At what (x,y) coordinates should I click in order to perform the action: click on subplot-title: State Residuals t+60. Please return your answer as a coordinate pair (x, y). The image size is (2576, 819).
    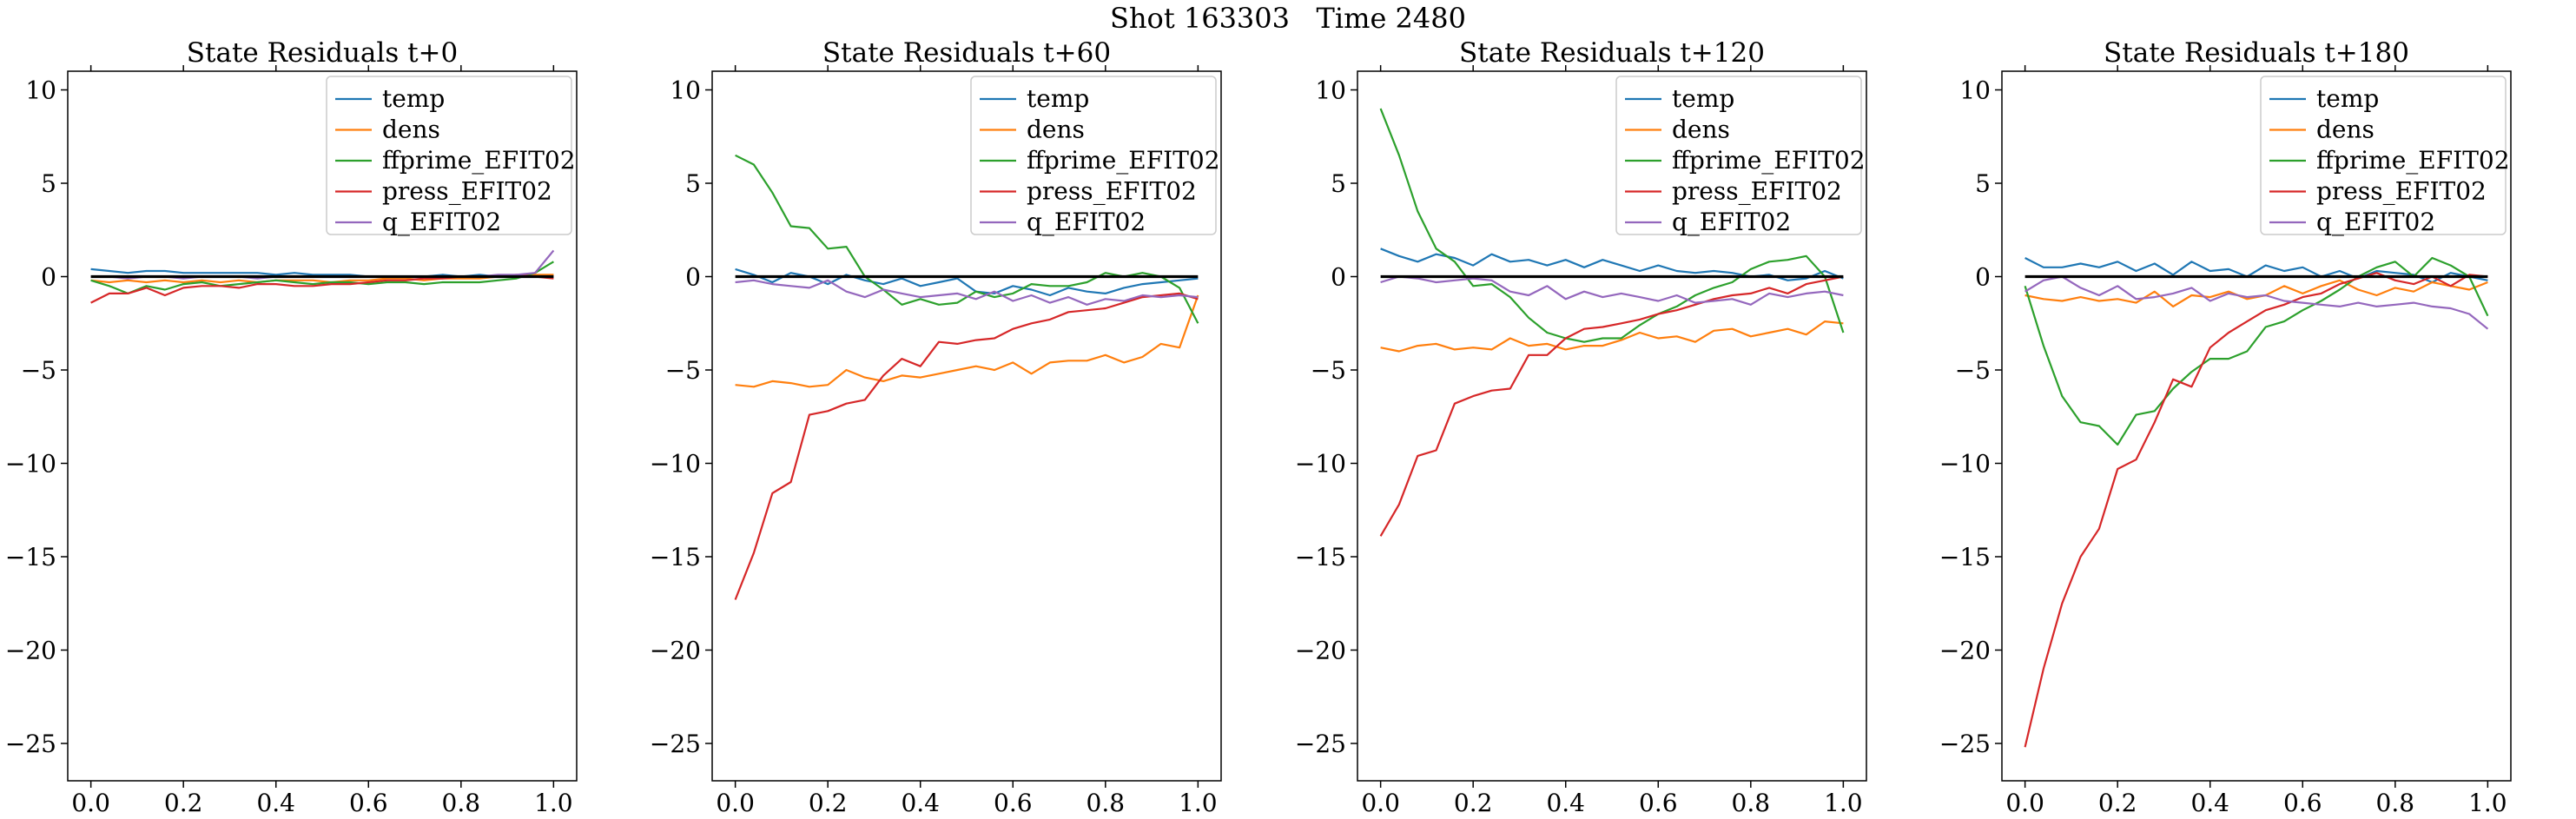
    Looking at the image, I should click on (967, 53).